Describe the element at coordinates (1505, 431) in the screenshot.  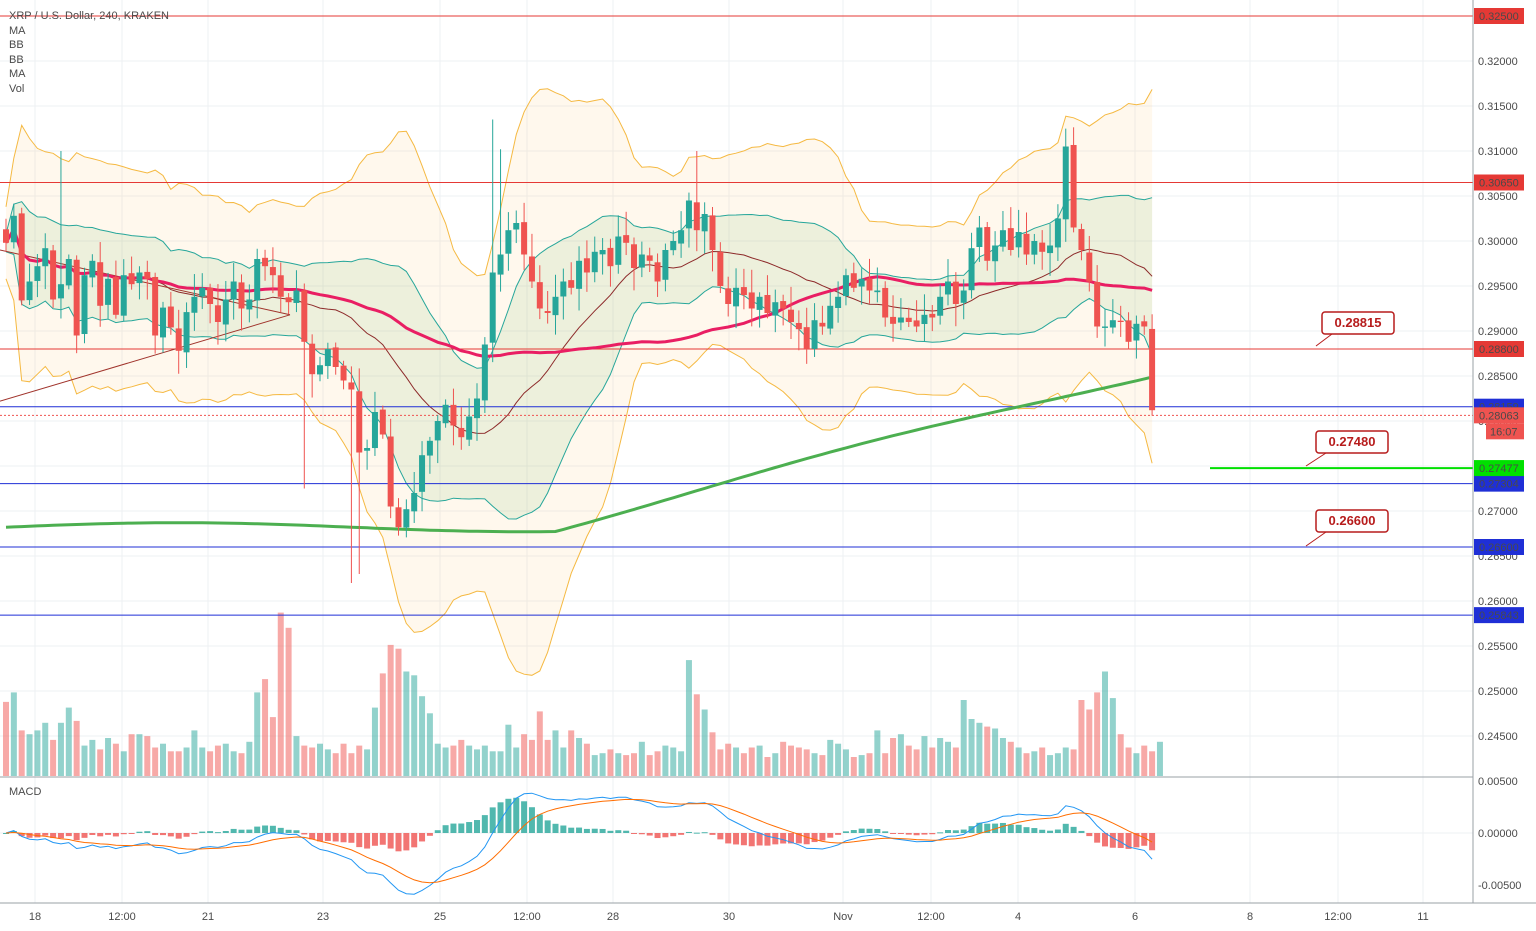
I see `countdown-bg` at that location.